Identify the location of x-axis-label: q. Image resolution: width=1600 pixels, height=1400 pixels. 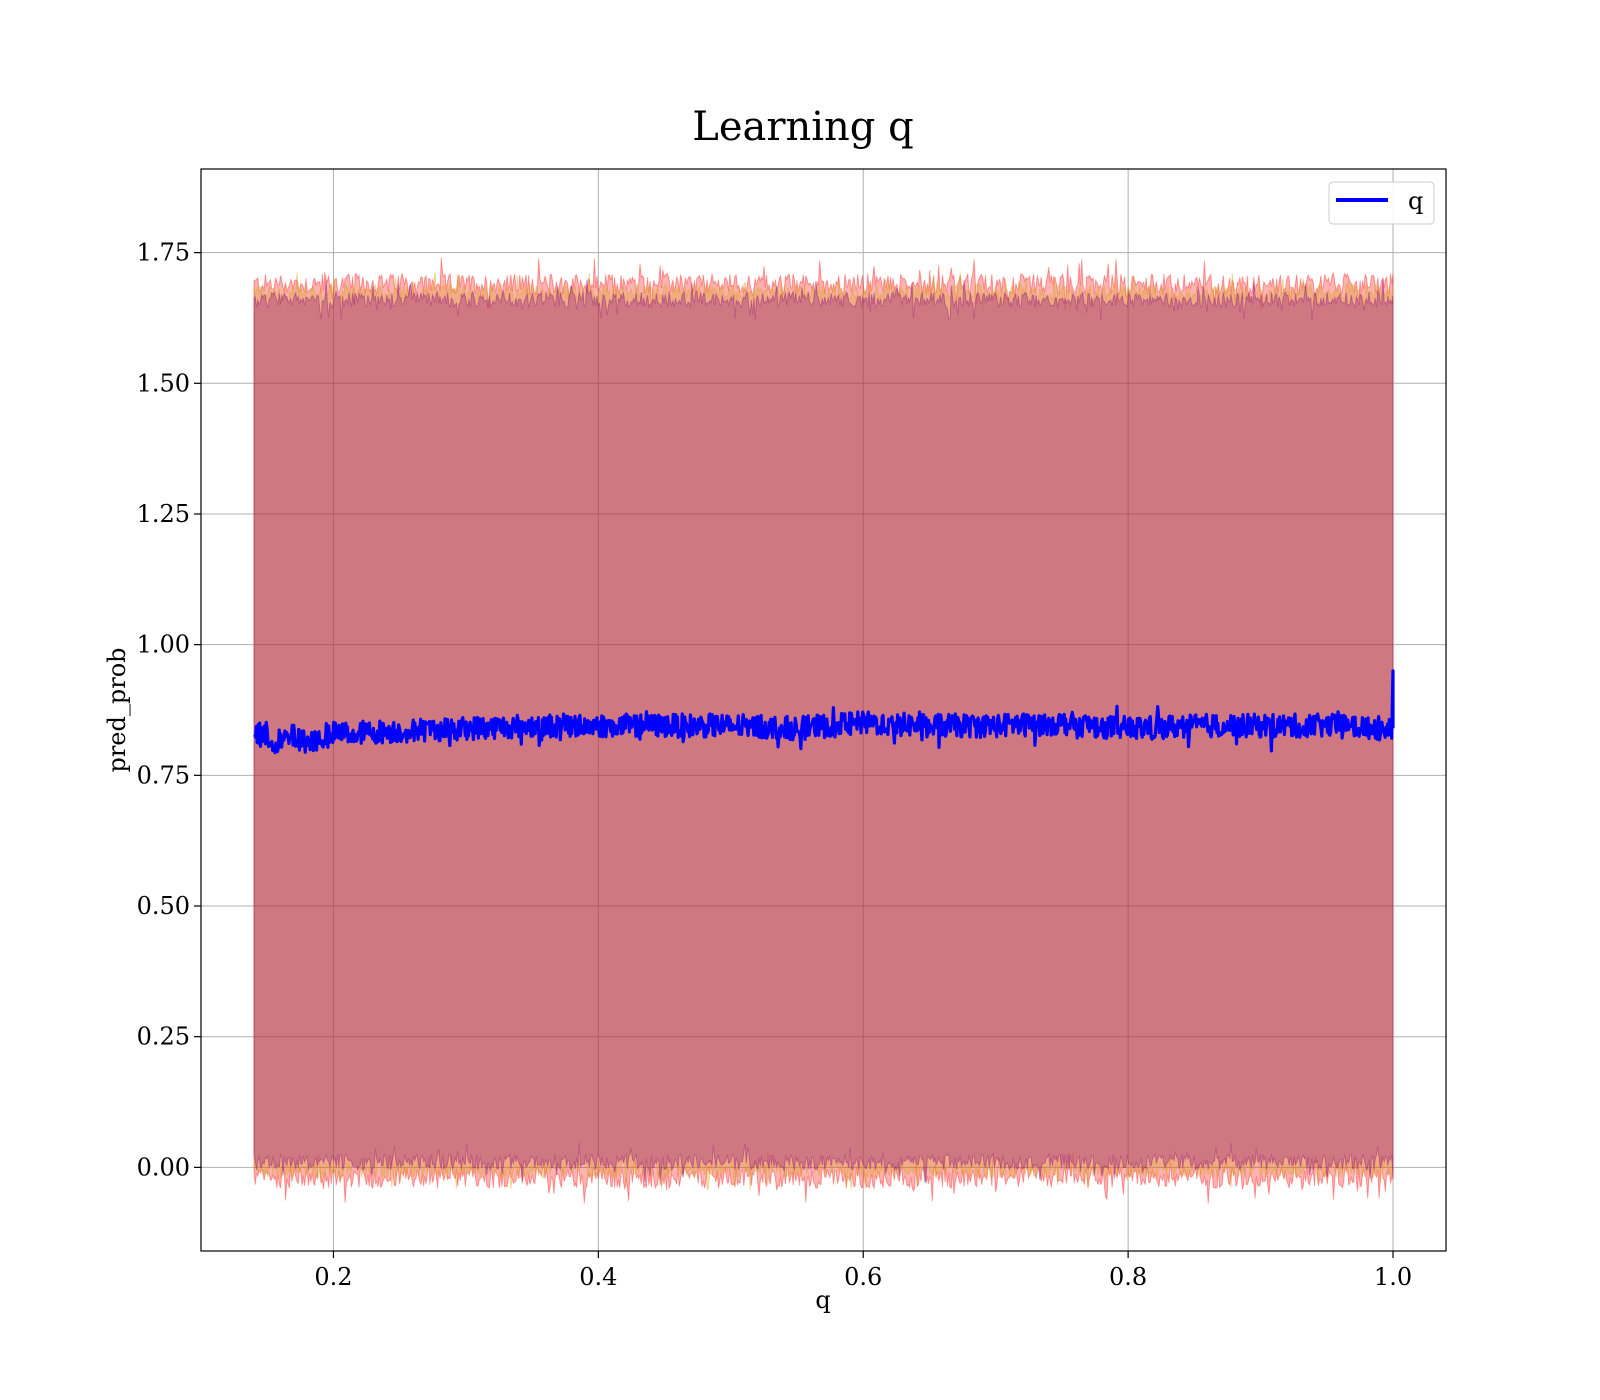
(822, 1300).